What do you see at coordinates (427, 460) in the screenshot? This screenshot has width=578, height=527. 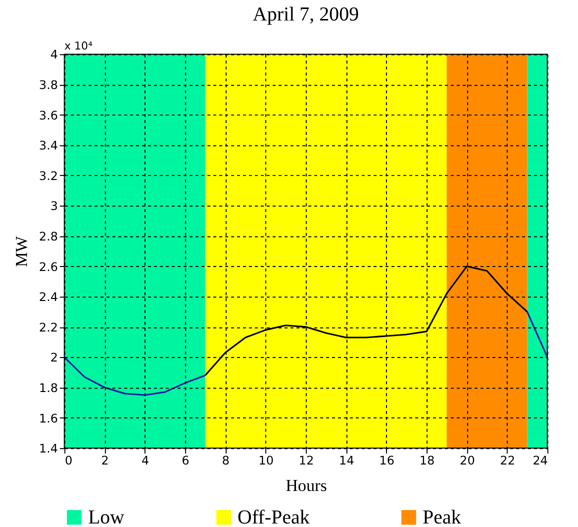 I see `x-tick-label: 18` at bounding box center [427, 460].